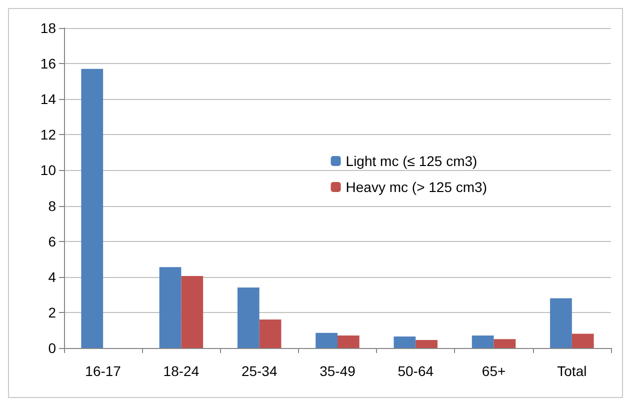 Image resolution: width=631 pixels, height=406 pixels. I want to click on y-tick-label: 14, so click(48, 99).